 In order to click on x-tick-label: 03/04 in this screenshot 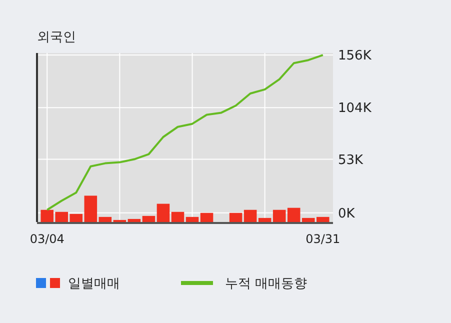, I will do `click(47, 239)`.